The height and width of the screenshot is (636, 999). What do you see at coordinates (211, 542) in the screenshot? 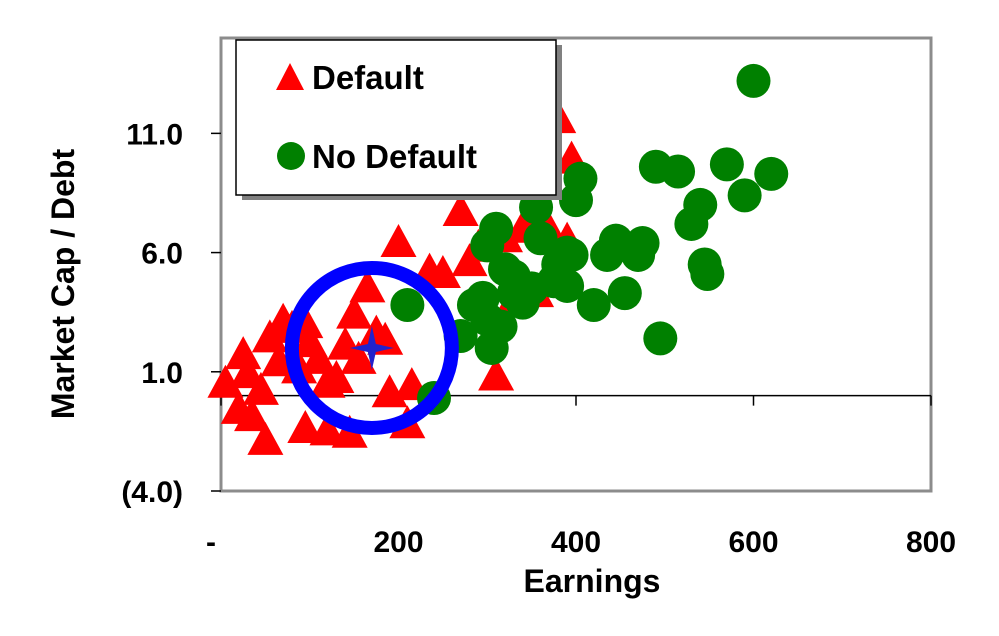
I see `x-tick-label: -` at bounding box center [211, 542].